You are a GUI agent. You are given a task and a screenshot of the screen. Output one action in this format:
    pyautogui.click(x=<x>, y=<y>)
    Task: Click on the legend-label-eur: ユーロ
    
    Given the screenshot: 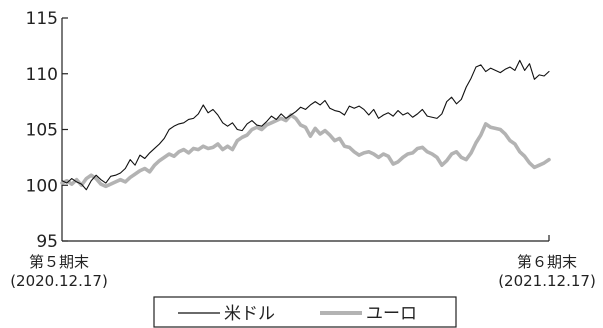 What is the action you would take?
    pyautogui.click(x=391, y=314)
    